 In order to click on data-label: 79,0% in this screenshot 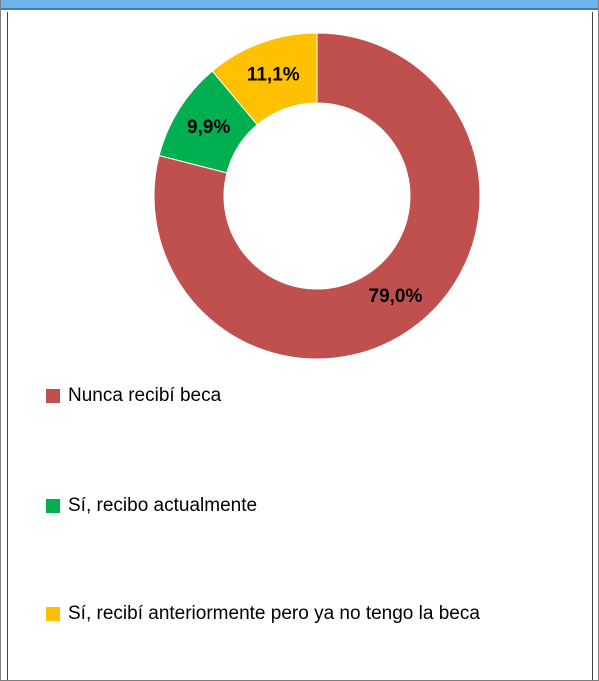, I will do `click(396, 296)`.